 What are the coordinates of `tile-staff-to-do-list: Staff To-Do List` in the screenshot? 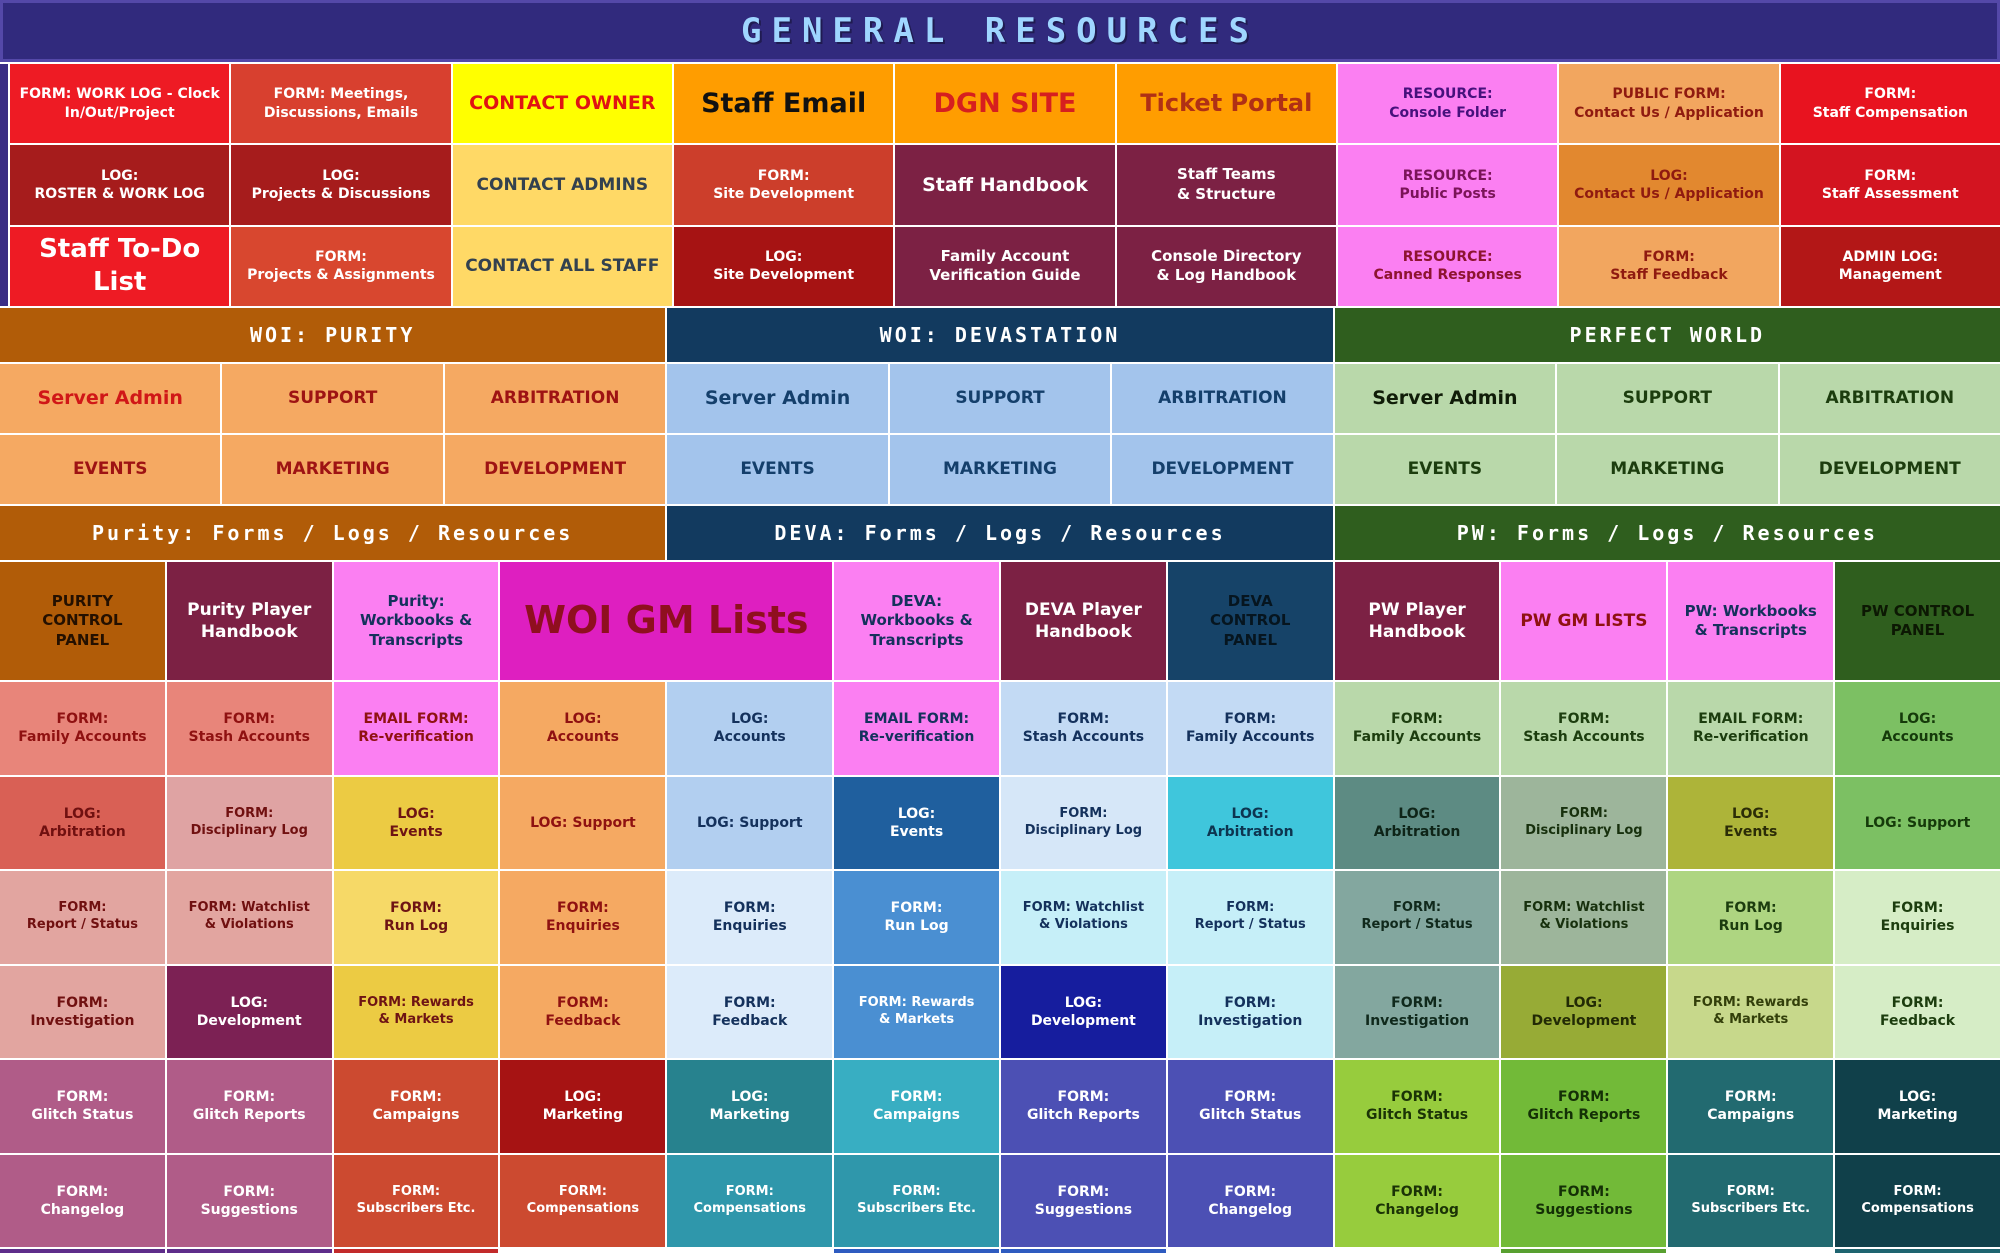 It's located at (120, 266).